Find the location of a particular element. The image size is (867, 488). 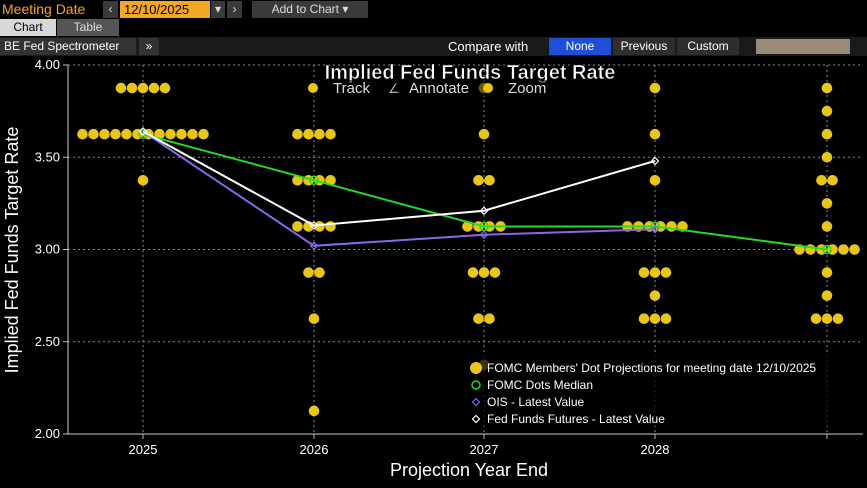

tab-chart: Chart is located at coordinates (28, 27).